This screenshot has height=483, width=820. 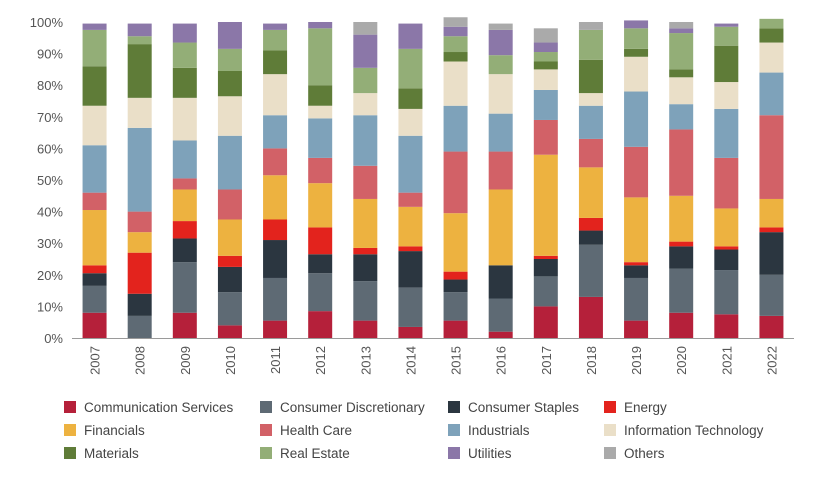 What do you see at coordinates (185, 360) in the screenshot?
I see `x-tick-label: 2009` at bounding box center [185, 360].